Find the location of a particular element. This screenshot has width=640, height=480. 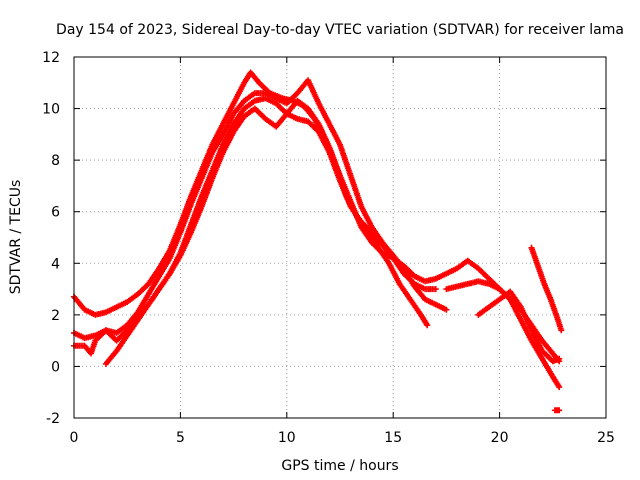

data-series-track-g is located at coordinates (546, 289).